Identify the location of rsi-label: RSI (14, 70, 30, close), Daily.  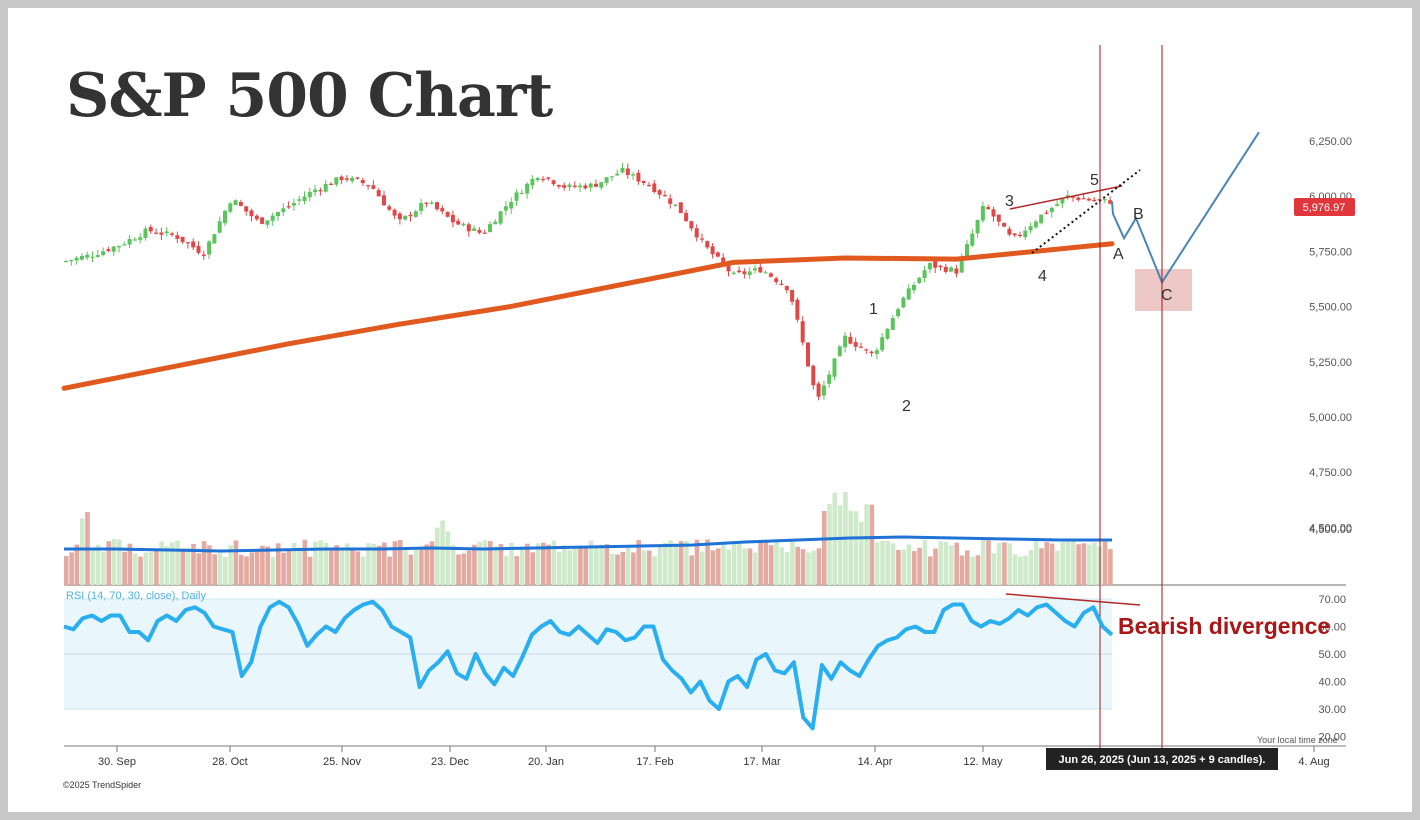
(136, 596).